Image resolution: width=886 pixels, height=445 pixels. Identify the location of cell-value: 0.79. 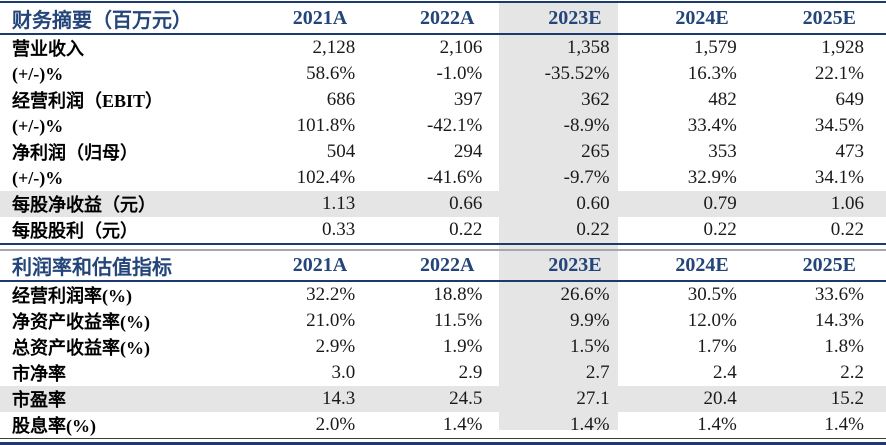
(695, 204).